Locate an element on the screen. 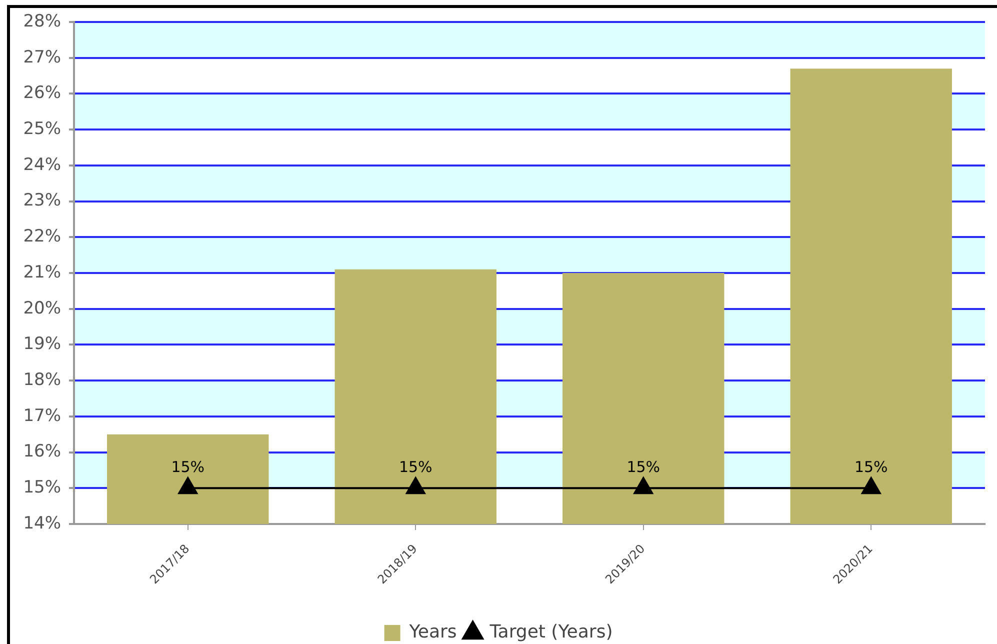 This screenshot has height=644, width=997. y-tick-label: 16% is located at coordinates (42, 452).